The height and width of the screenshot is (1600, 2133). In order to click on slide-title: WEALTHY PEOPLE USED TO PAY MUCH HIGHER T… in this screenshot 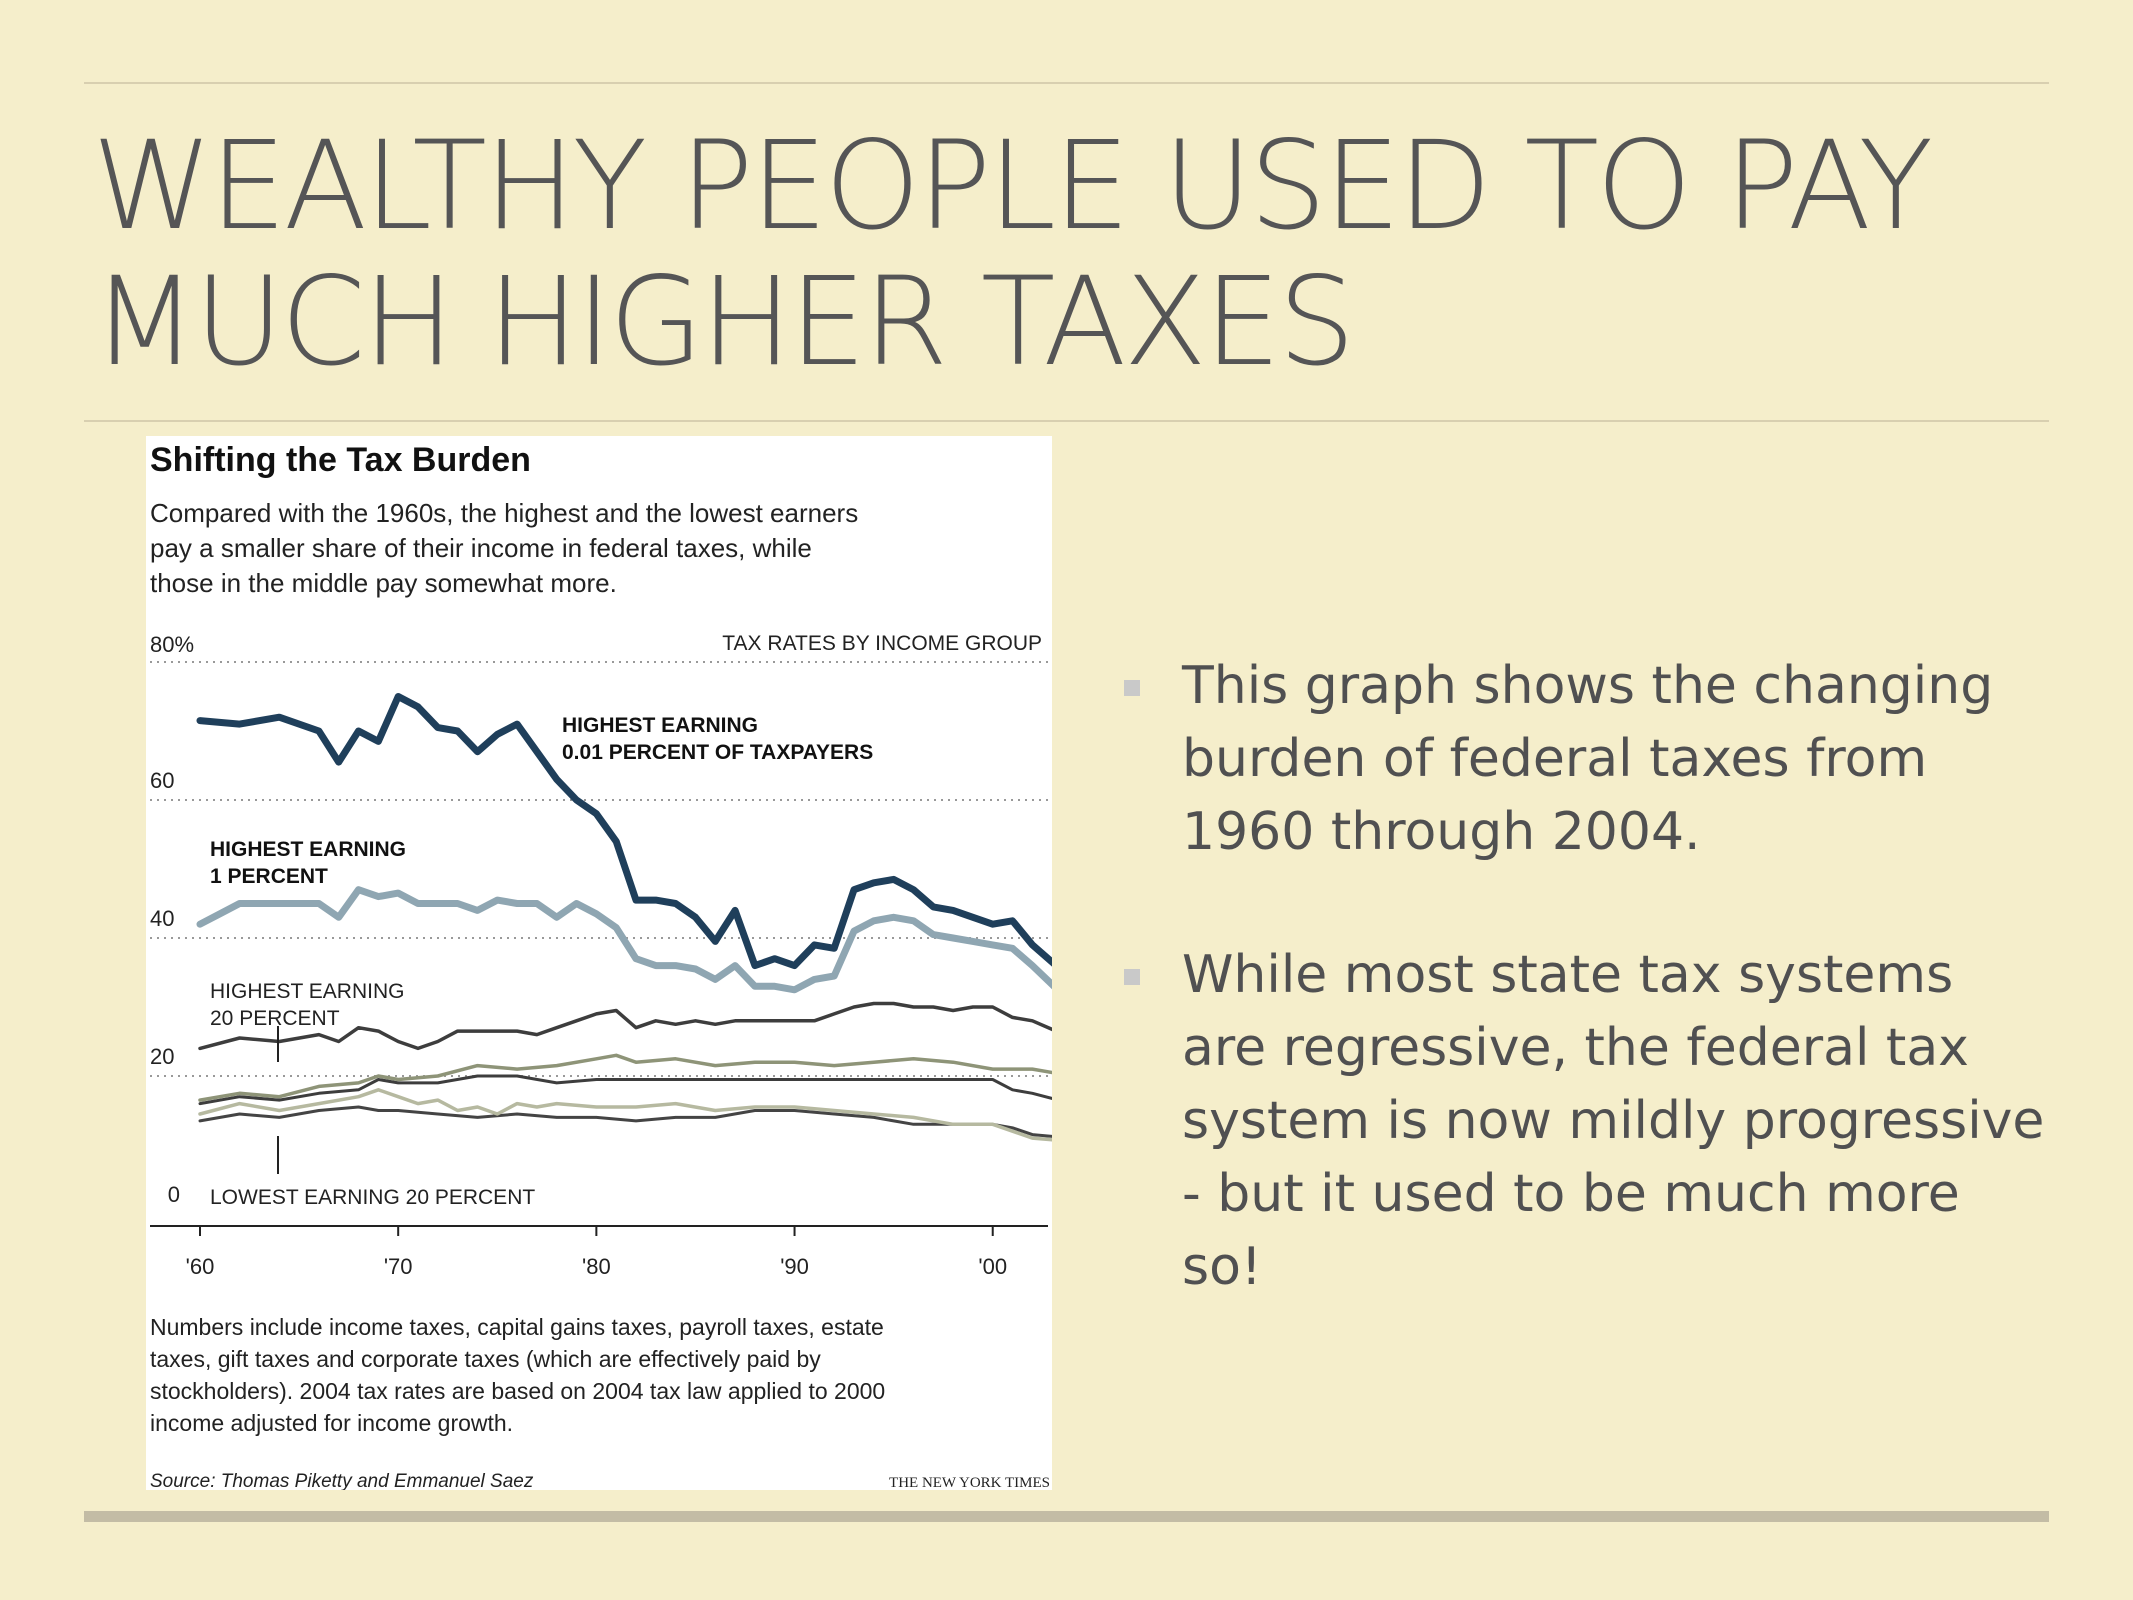, I will do `click(1012, 254)`.